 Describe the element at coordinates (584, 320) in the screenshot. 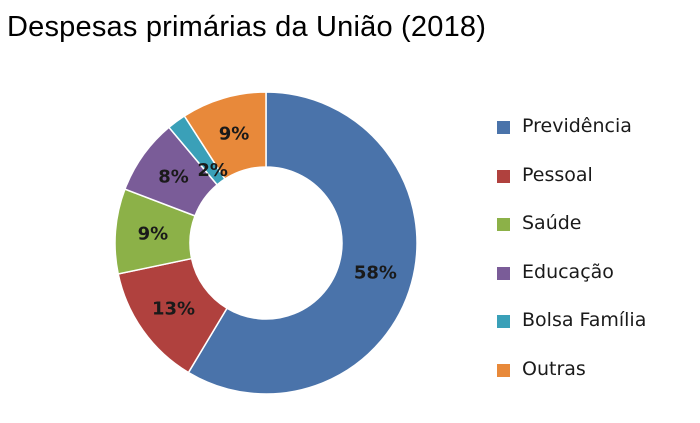

I see `legend-label: Bolsa Família` at that location.